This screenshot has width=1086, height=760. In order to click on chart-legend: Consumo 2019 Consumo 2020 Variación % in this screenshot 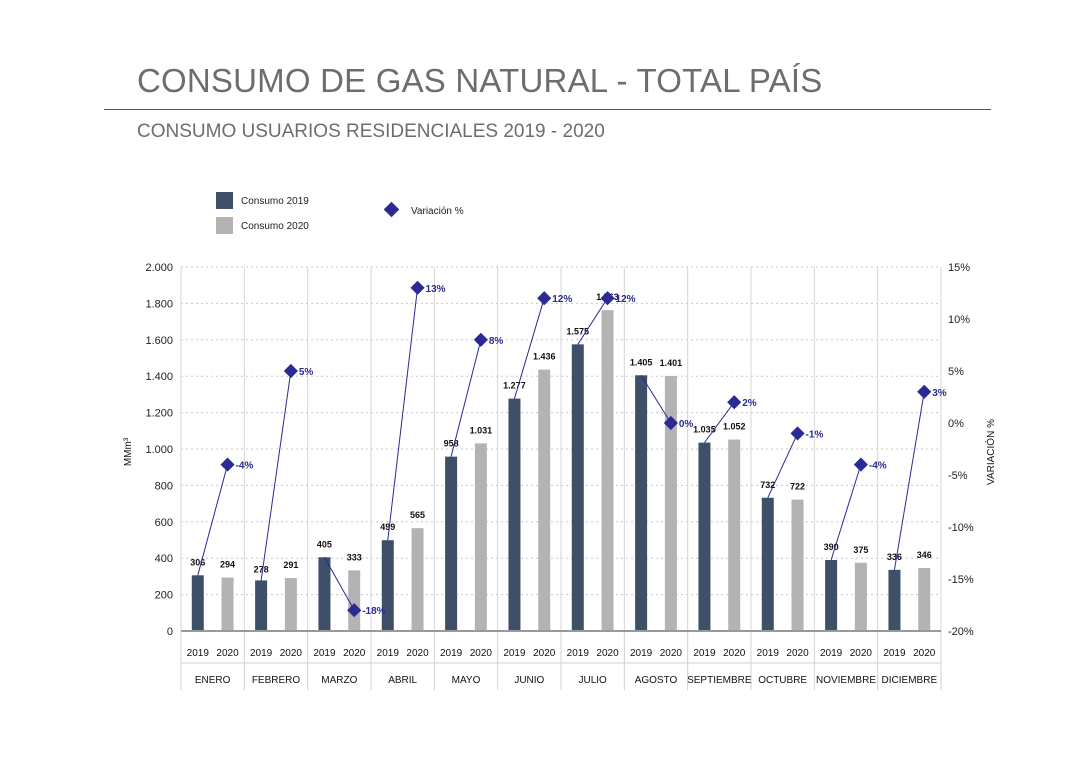, I will do `click(340, 213)`.